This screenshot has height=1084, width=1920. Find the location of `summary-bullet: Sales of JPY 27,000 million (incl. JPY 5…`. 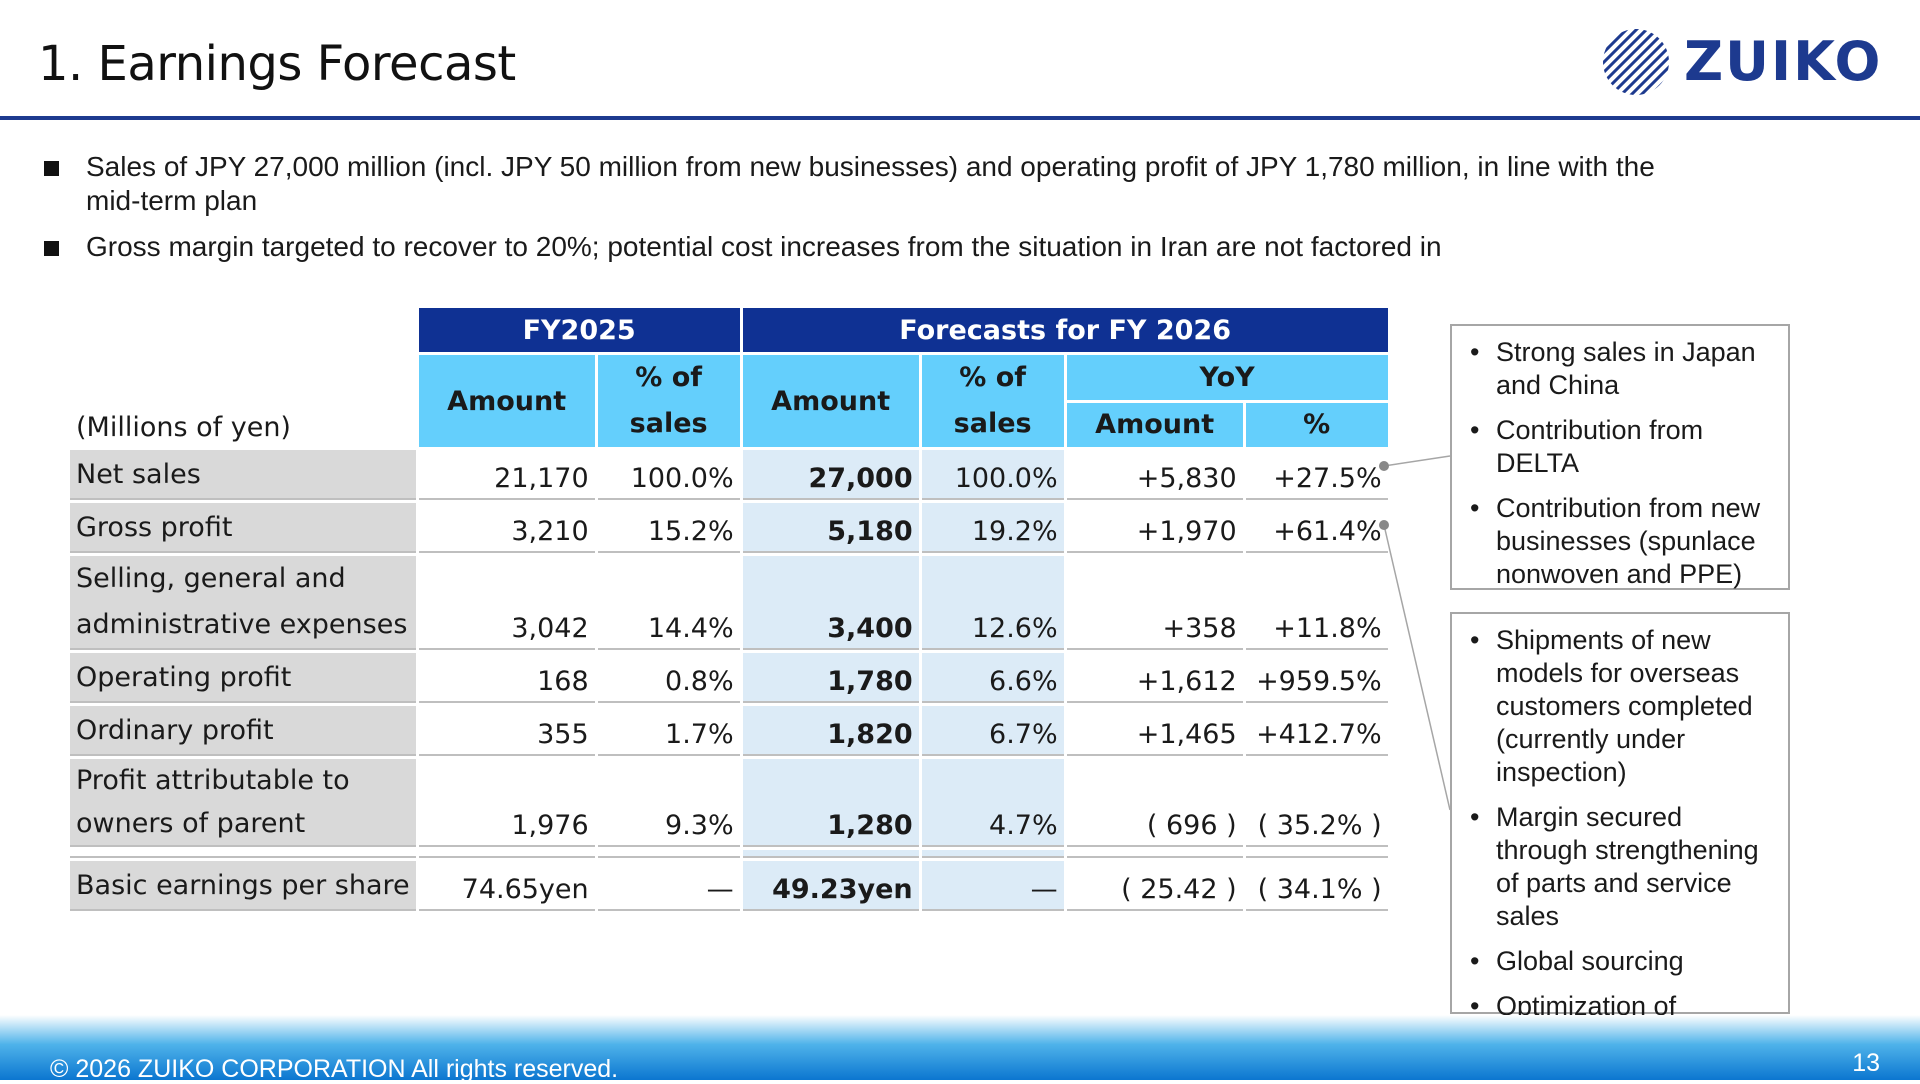

summary-bullet: Sales of JPY 27,000 million (incl. JPY 5… is located at coordinates (870, 184).